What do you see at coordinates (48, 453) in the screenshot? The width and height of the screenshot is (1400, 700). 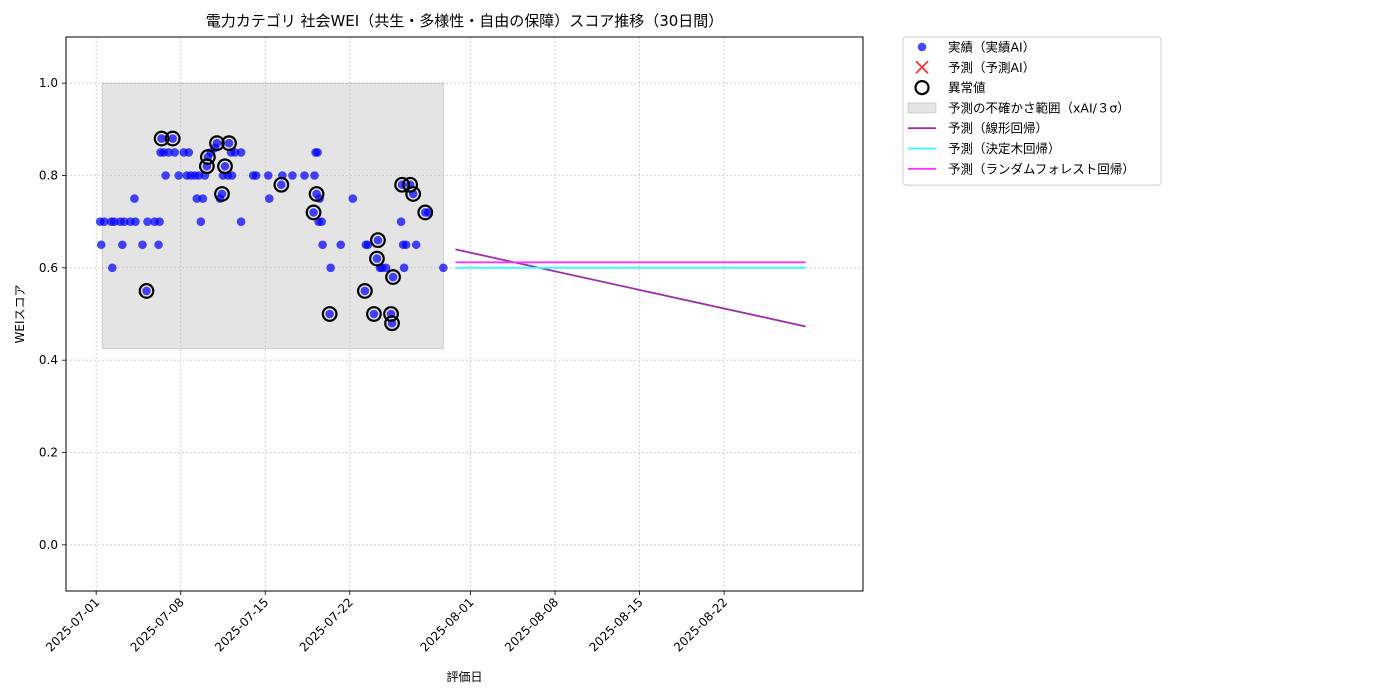 I see `y-tick-label: 0.2` at bounding box center [48, 453].